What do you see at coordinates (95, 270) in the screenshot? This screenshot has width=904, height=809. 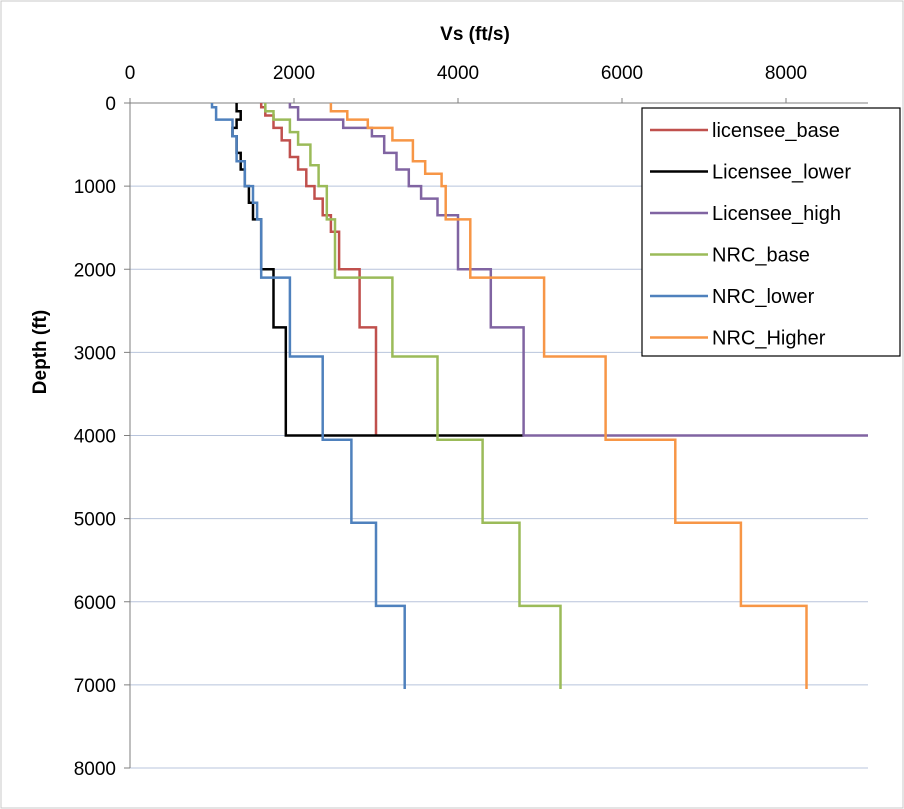 I see `y-tick-label: 2000` at bounding box center [95, 270].